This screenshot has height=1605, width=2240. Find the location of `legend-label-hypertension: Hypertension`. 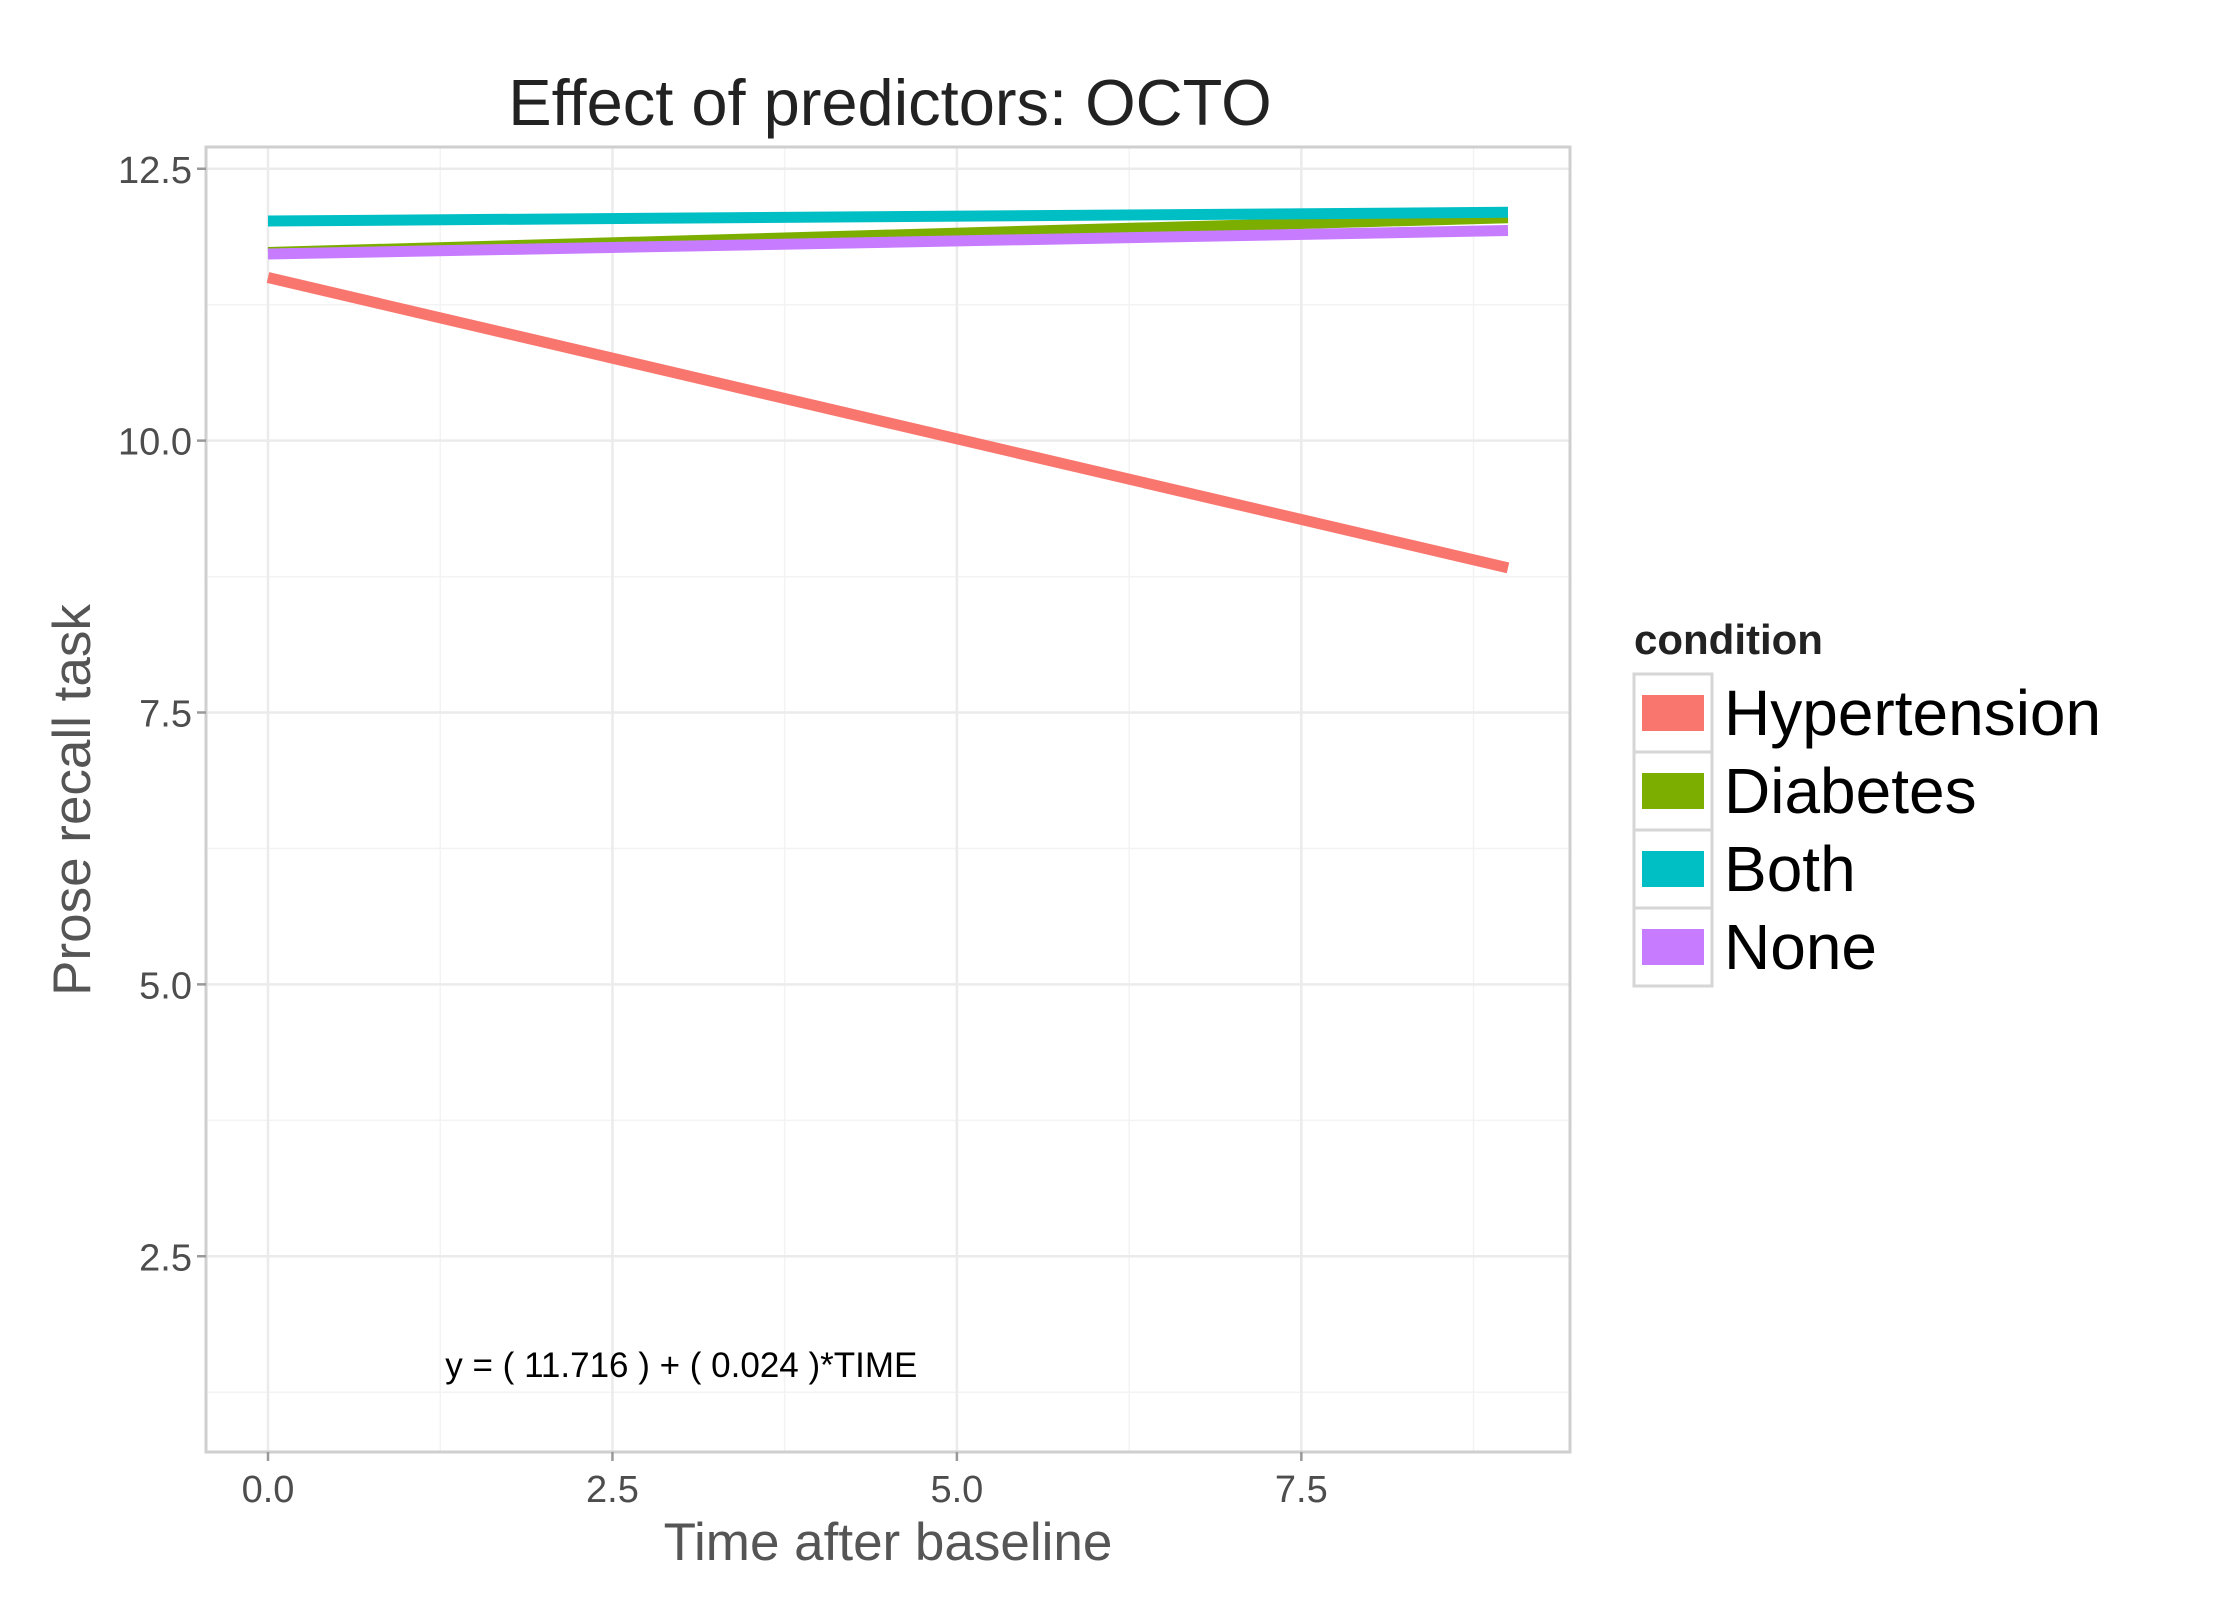

legend-label-hypertension: Hypertension is located at coordinates (1912, 713).